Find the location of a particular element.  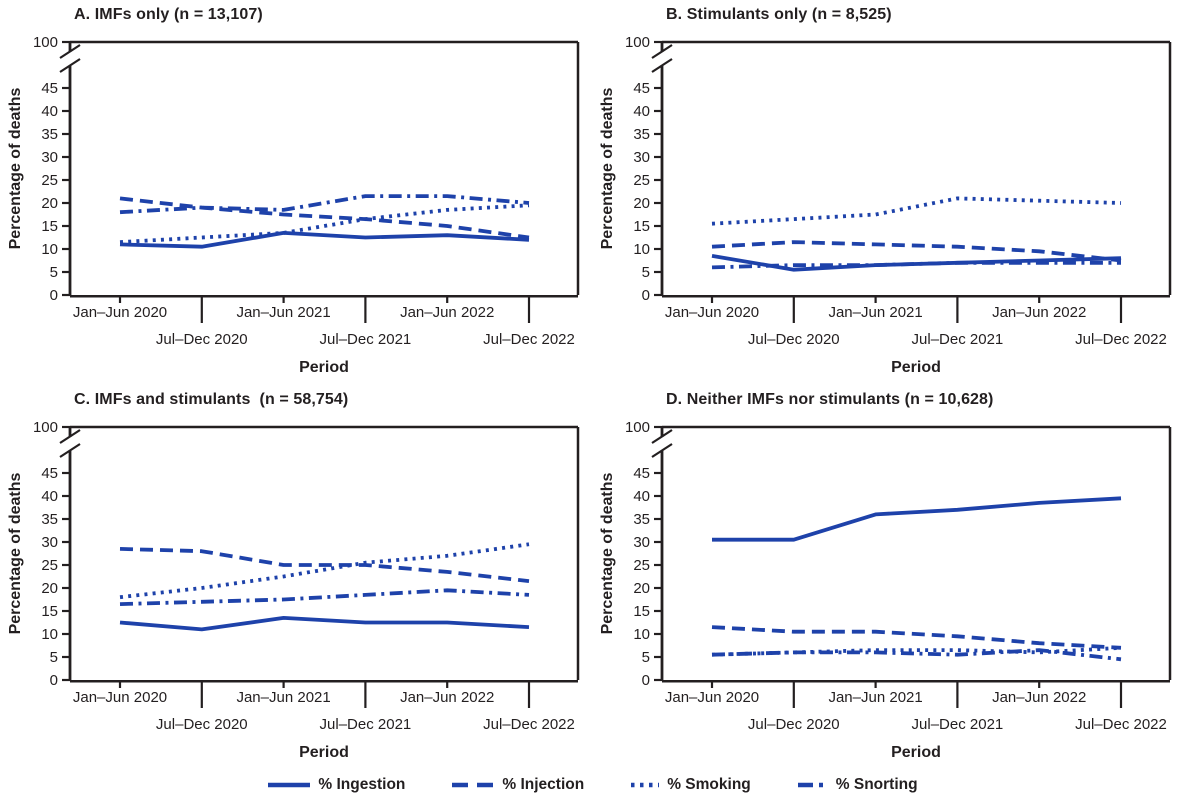

dashed-line-swatch-icon is located at coordinates (473, 785).